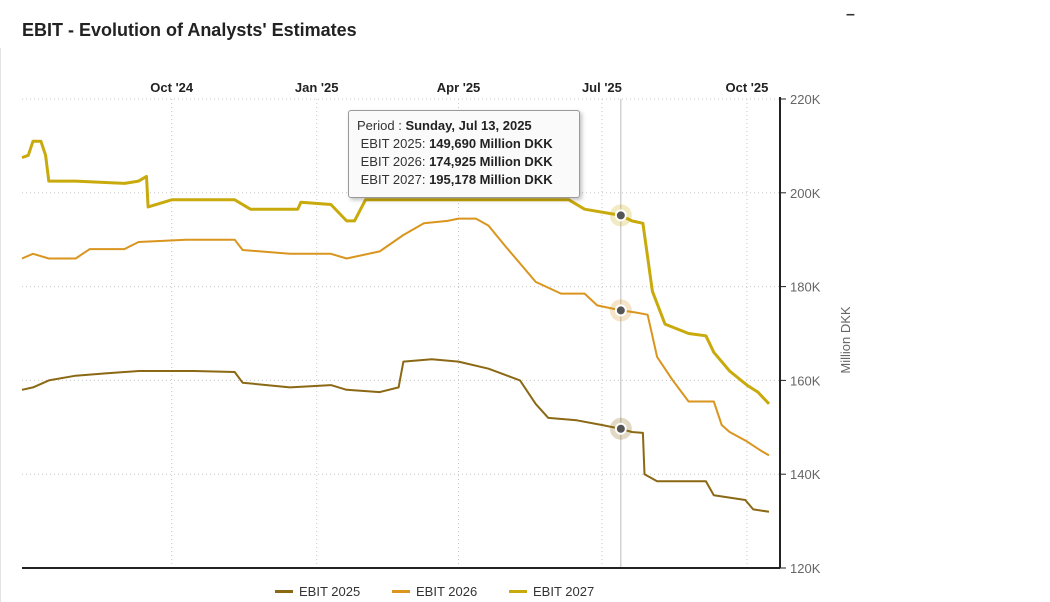 The height and width of the screenshot is (602, 1050). I want to click on legend-label: EBIT 2027, so click(564, 591).